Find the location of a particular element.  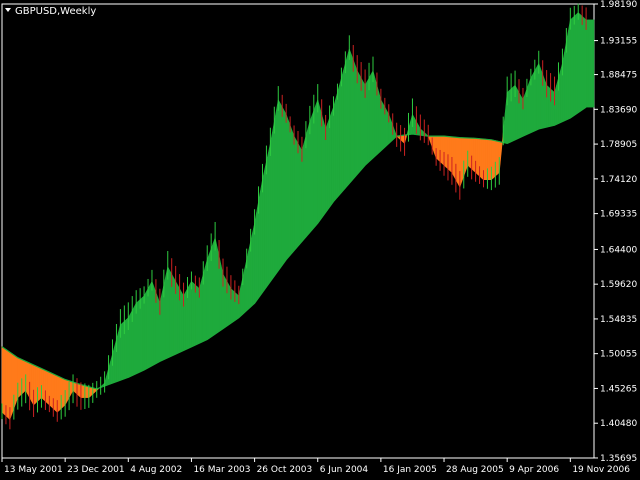

y-tick-label: 1.88475 is located at coordinates (618, 76).